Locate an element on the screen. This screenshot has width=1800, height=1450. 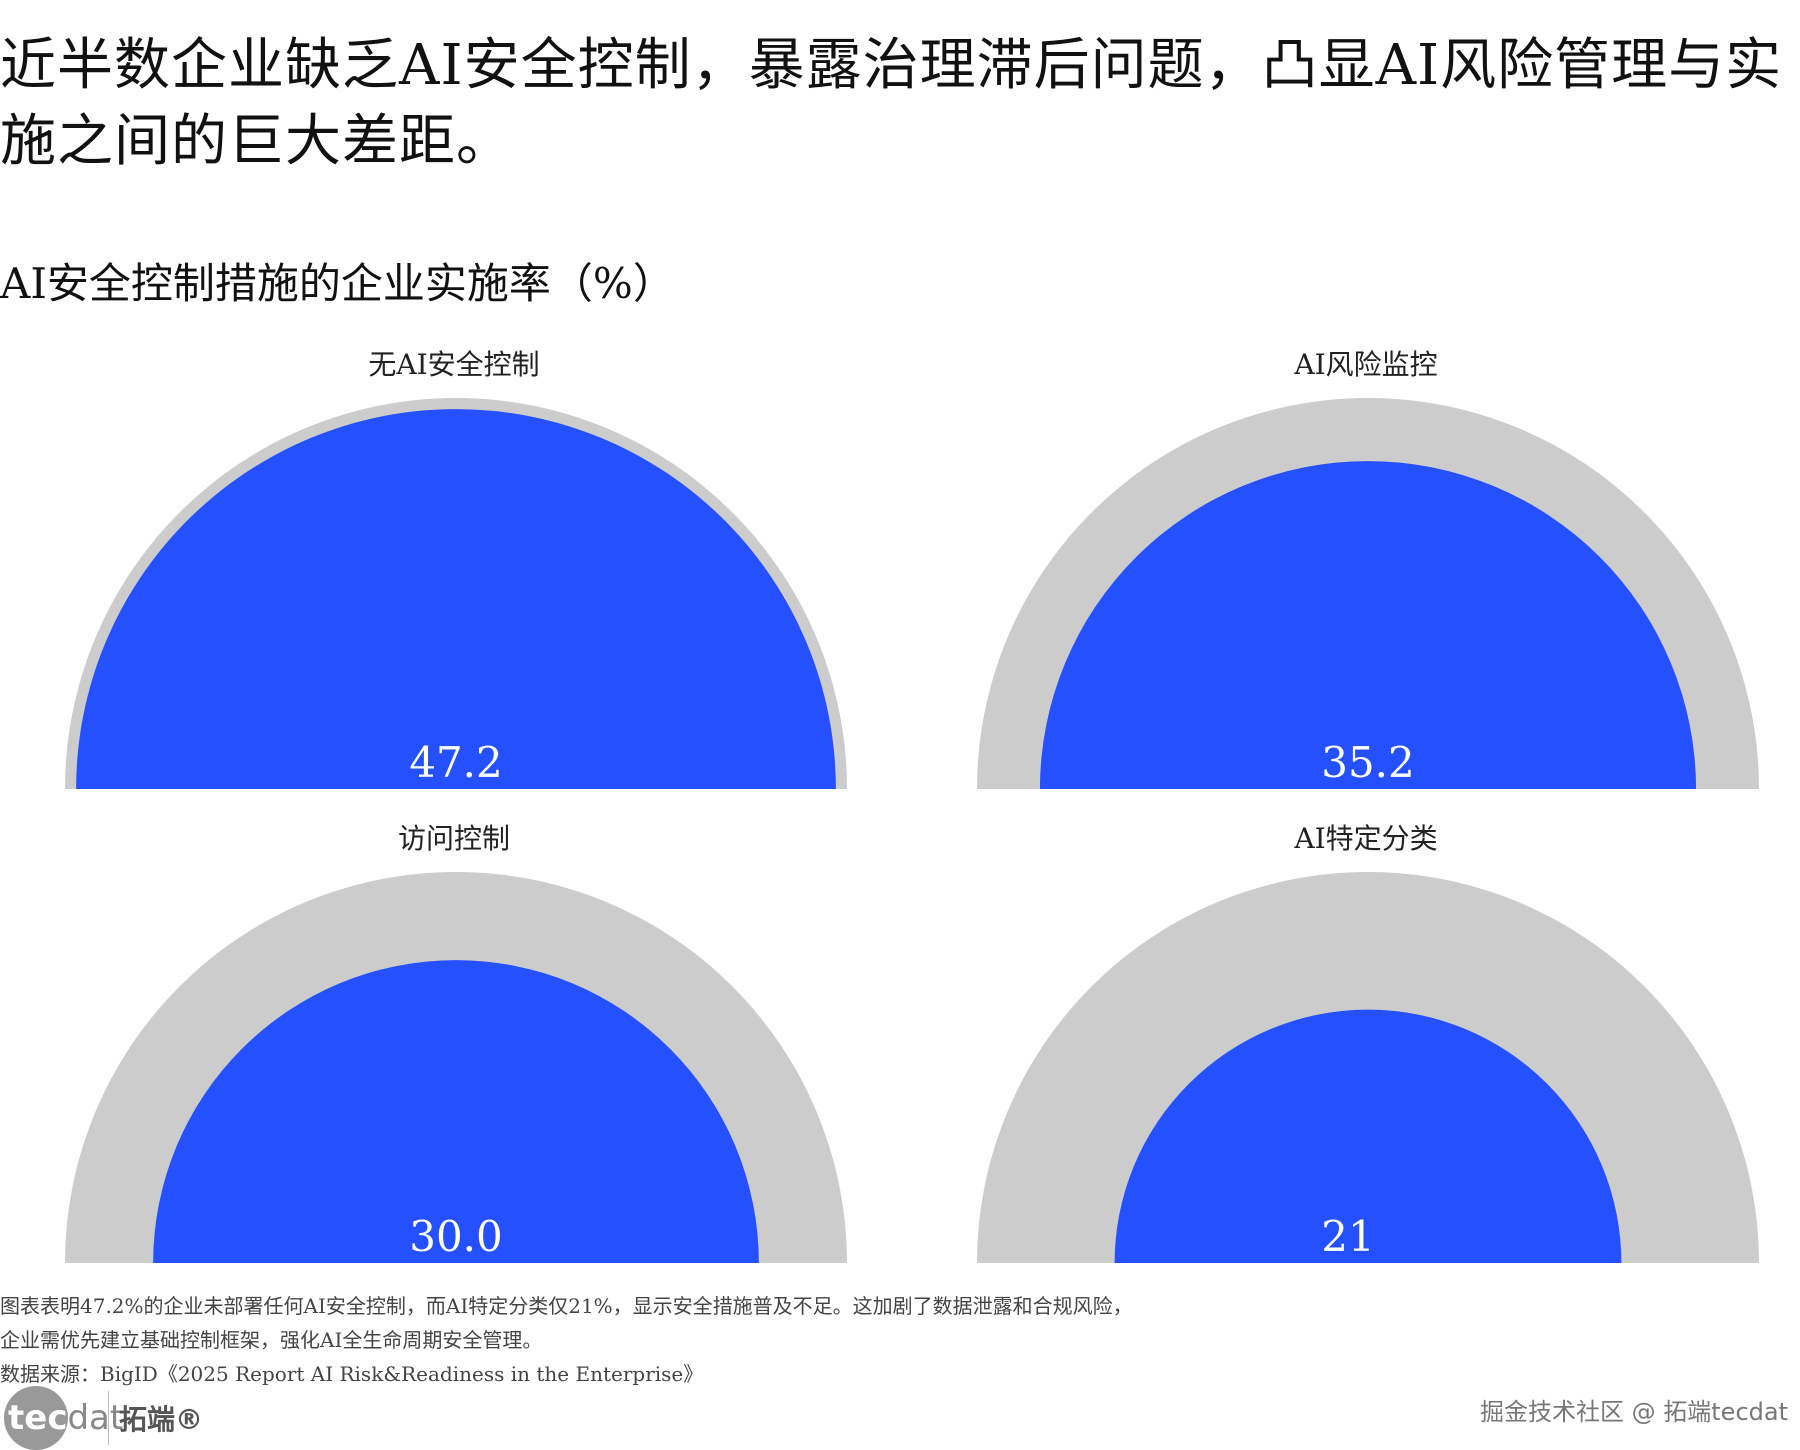
gauge-value-label: 21 is located at coordinates (1347, 1236).